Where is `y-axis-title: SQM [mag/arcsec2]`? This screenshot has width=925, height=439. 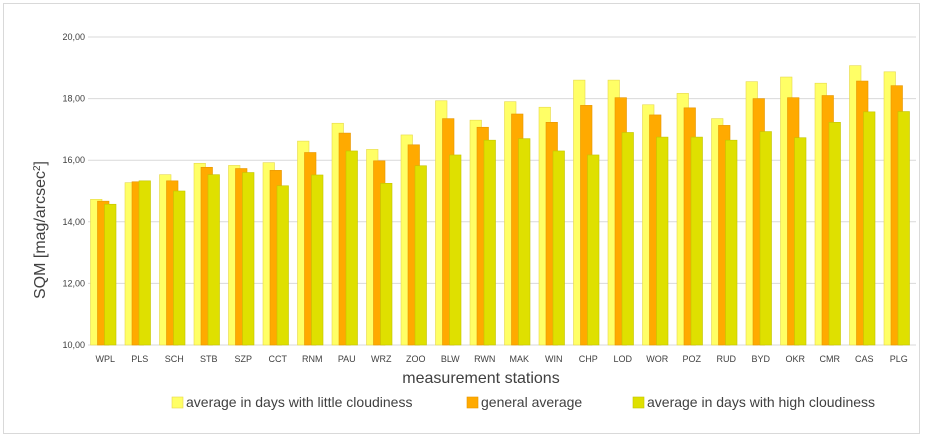
y-axis-title: SQM [mag/arcsec2] is located at coordinates (41, 230).